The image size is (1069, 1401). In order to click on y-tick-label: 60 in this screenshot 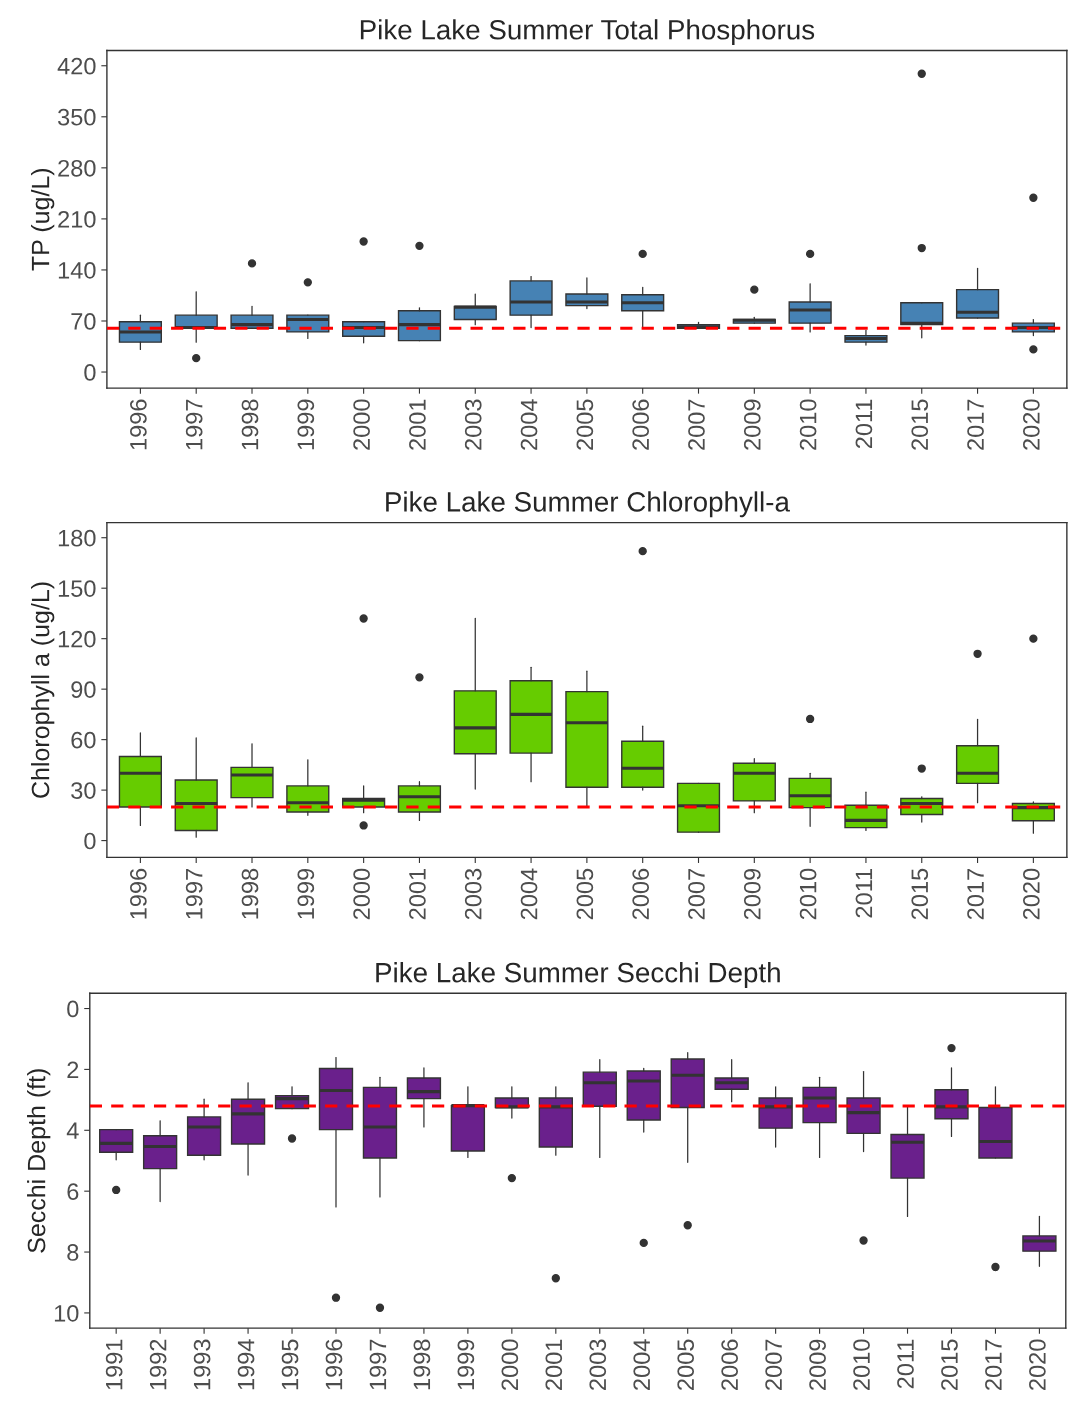, I will do `click(83, 740)`.